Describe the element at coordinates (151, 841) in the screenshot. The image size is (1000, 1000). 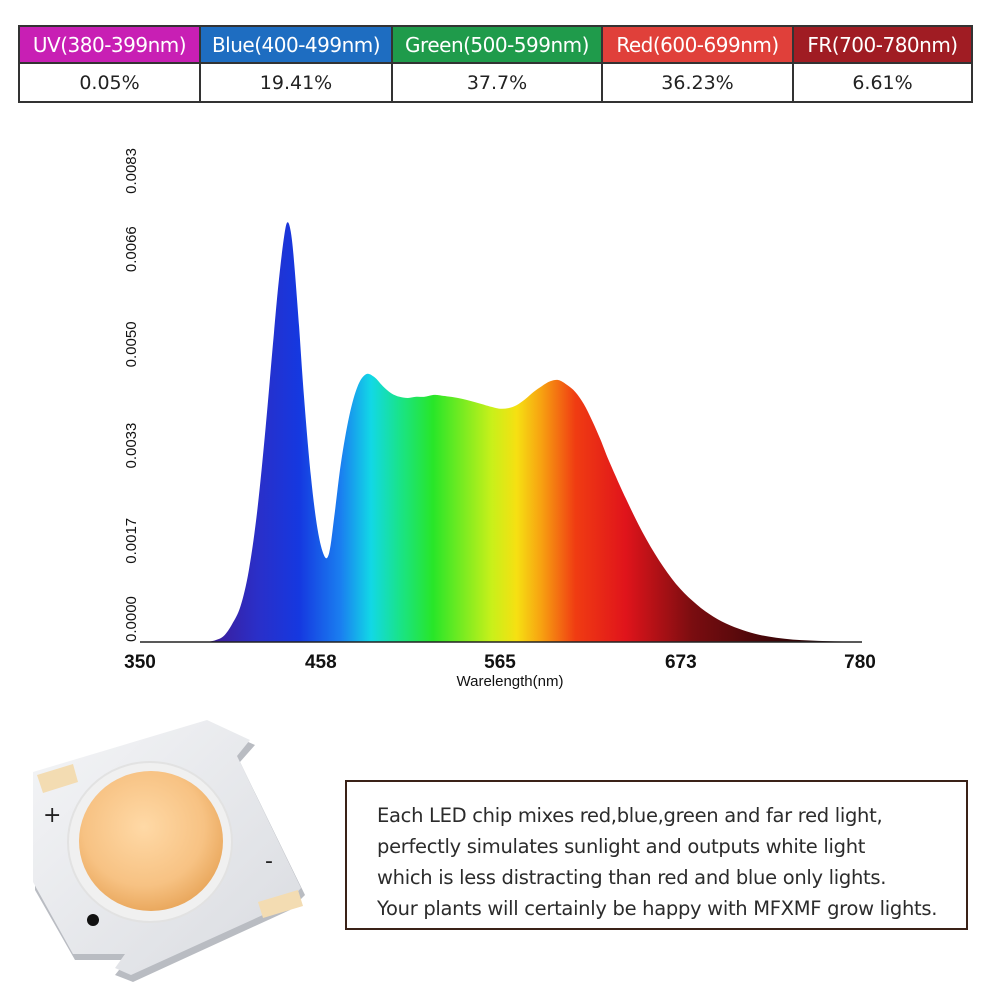
I see `phosphor-disc` at that location.